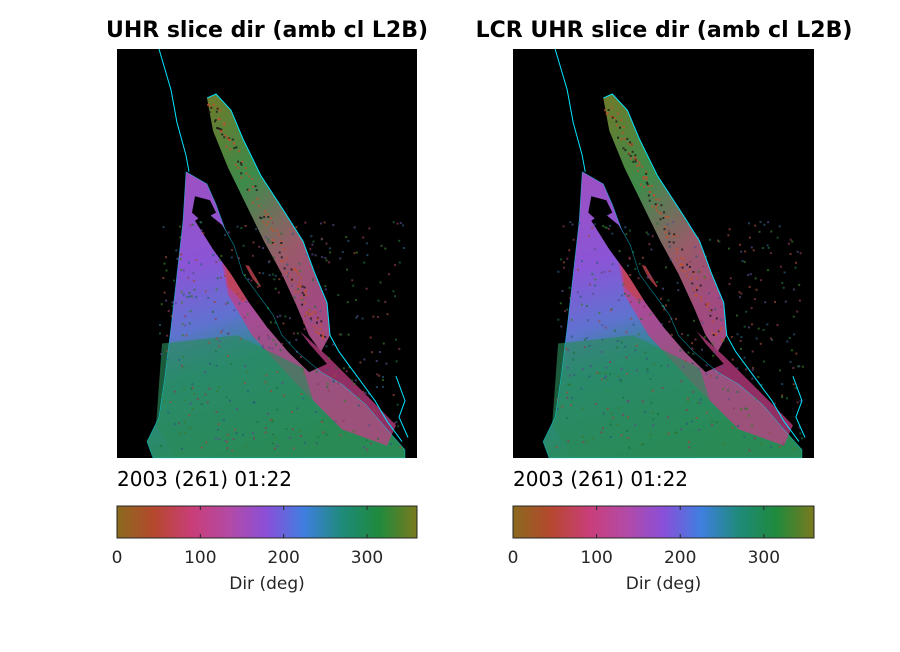 This screenshot has height=652, width=900. Describe the element at coordinates (205, 479) in the screenshot. I see `timestamp-annotation: 2003 (261) 01:22` at that location.